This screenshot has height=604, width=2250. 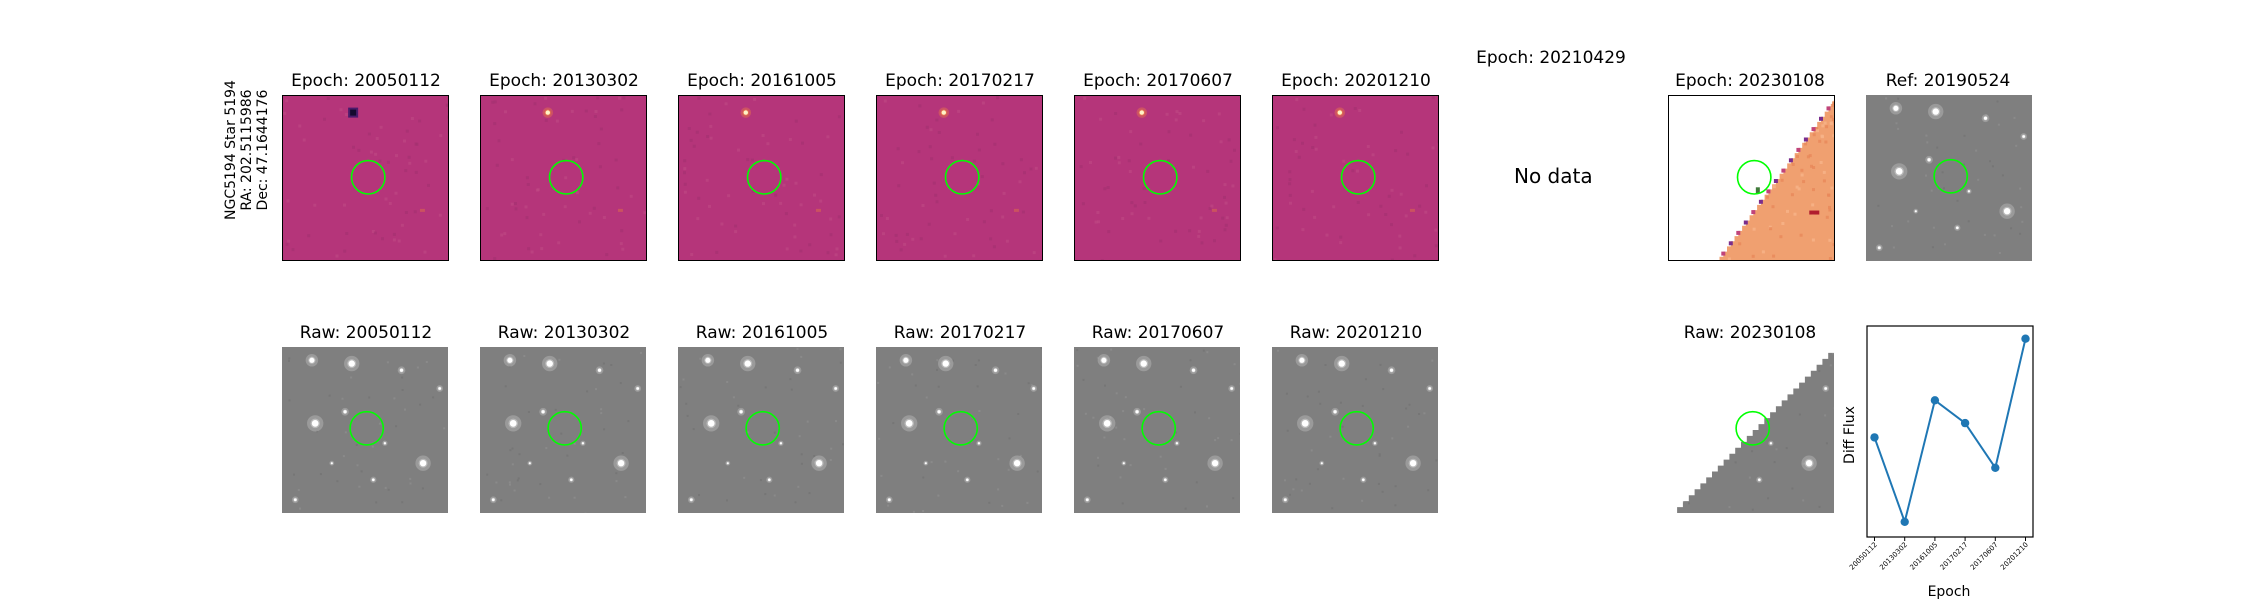 What do you see at coordinates (263, 150) in the screenshot?
I see `target-dec: Dec: 47.1644176` at bounding box center [263, 150].